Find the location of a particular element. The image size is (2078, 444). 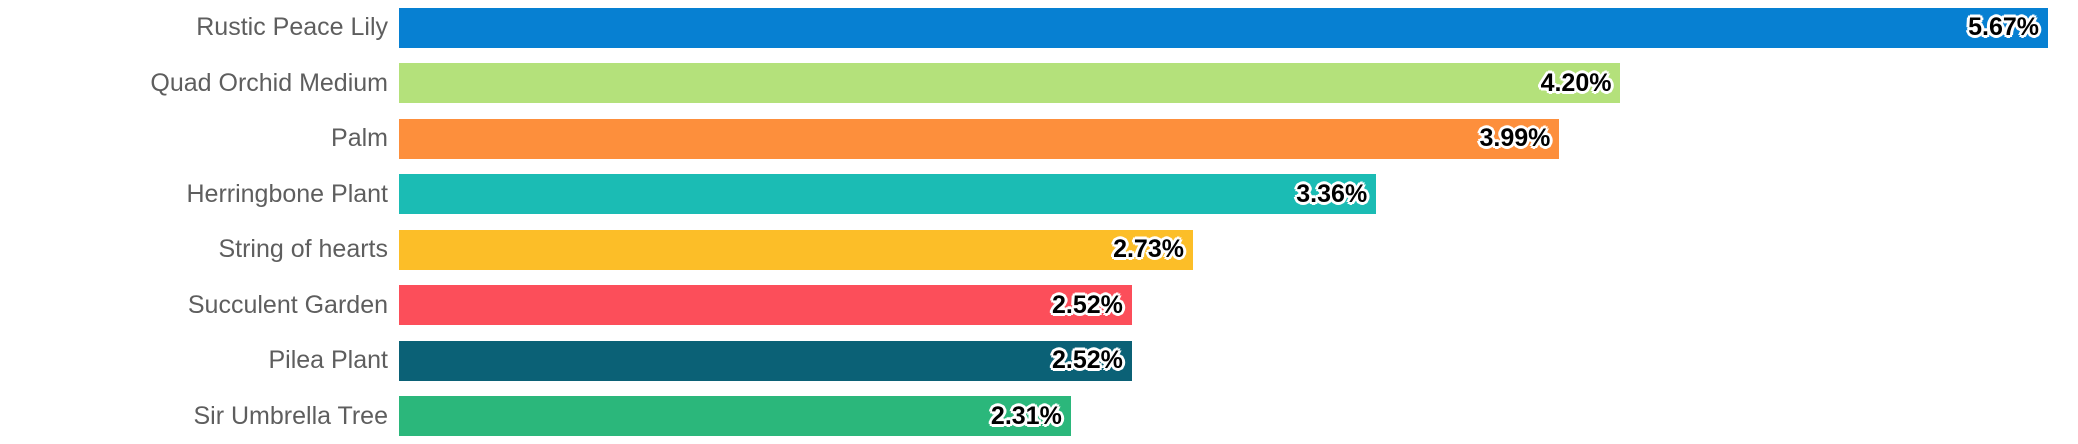

value-label: 5.67% is located at coordinates (2003, 27).